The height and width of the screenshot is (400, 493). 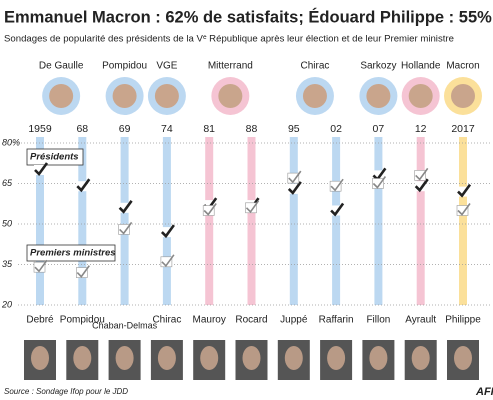 I want to click on x-tick-label: 69, so click(x=125, y=129).